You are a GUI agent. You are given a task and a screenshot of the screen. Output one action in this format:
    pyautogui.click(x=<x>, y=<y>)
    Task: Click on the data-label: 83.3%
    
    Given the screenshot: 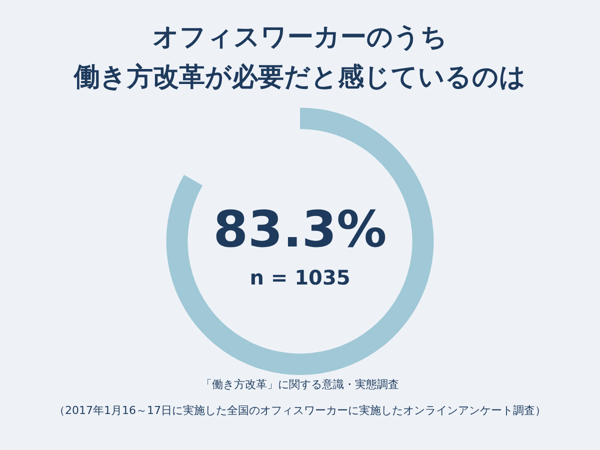 What is the action you would take?
    pyautogui.click(x=300, y=229)
    